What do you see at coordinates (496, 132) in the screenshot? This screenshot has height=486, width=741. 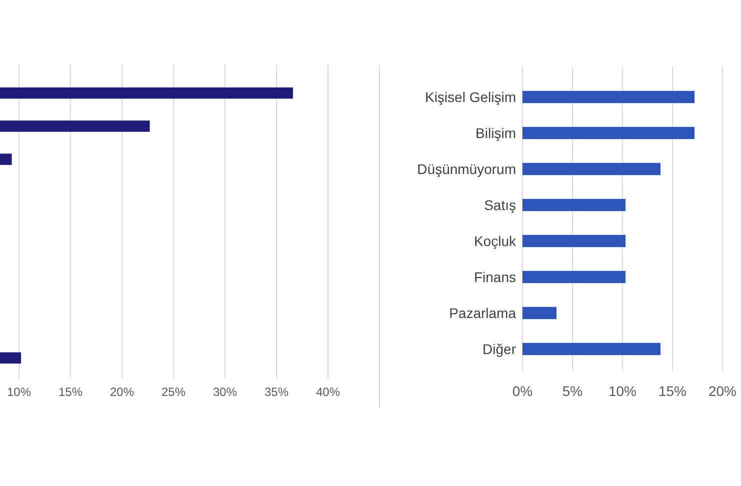 I see `y-tick-label: Bilişim` at bounding box center [496, 132].